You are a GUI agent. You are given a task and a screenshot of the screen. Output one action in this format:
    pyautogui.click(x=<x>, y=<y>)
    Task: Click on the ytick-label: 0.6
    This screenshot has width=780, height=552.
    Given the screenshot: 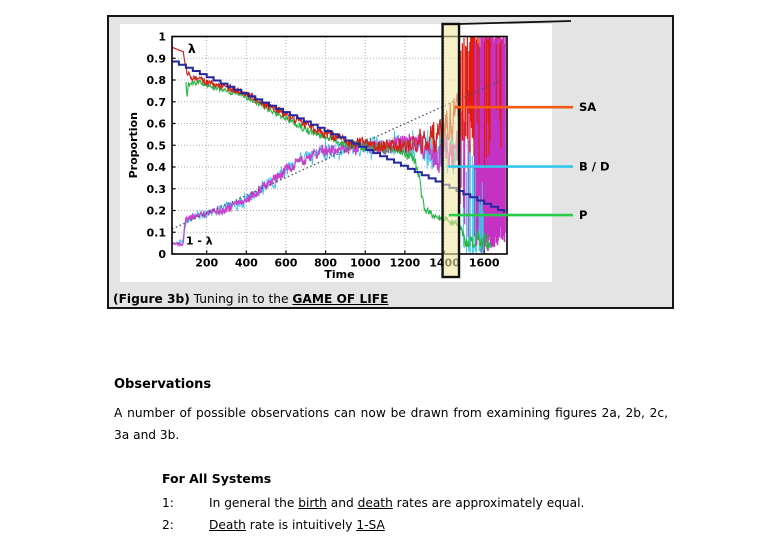 What is the action you would take?
    pyautogui.click(x=157, y=124)
    